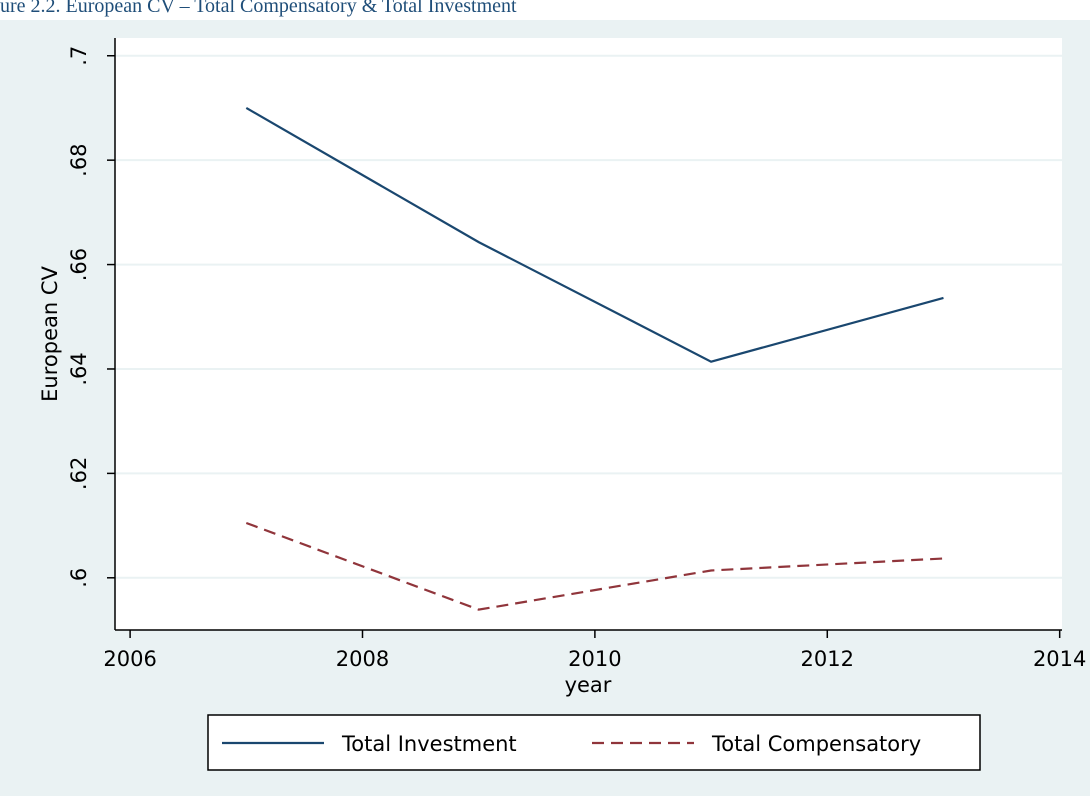 The width and height of the screenshot is (1090, 796). Describe the element at coordinates (79, 159) in the screenshot. I see `y-tick-label: .68` at that location.